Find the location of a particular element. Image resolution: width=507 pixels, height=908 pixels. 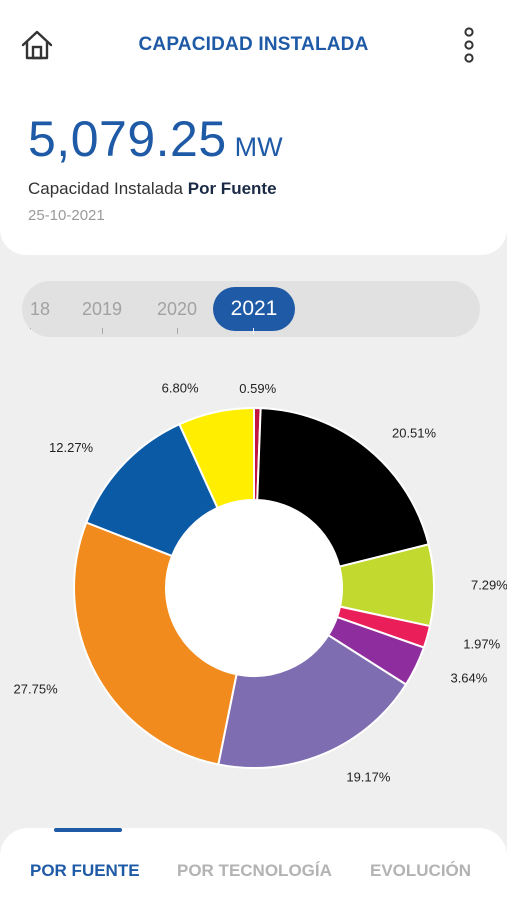

slice-label: 27.75% is located at coordinates (36, 689).